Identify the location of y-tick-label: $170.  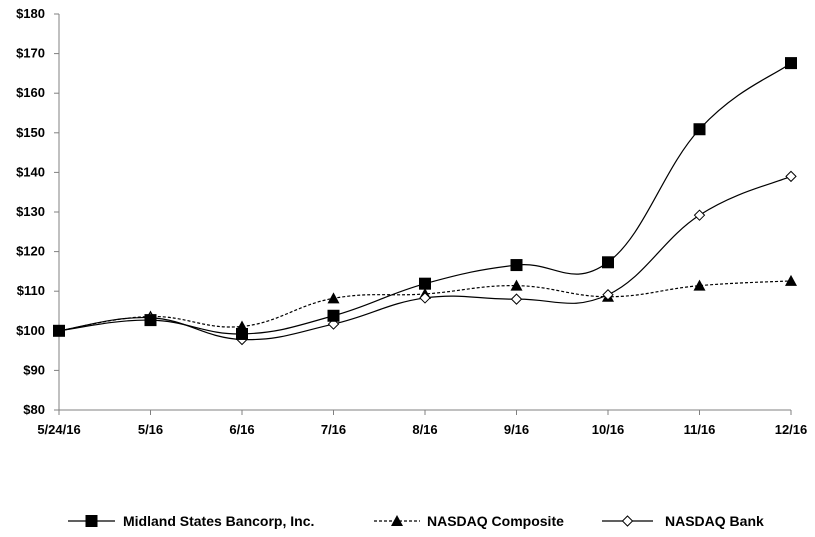
(30, 53).